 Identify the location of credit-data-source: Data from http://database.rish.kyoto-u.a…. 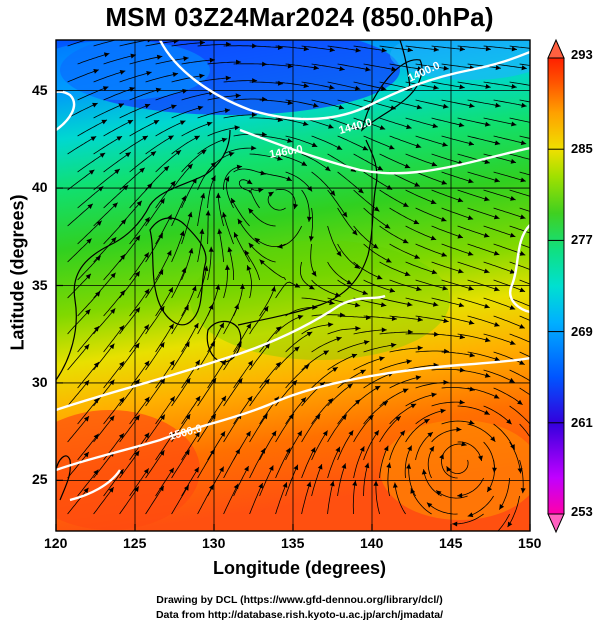
(299, 615).